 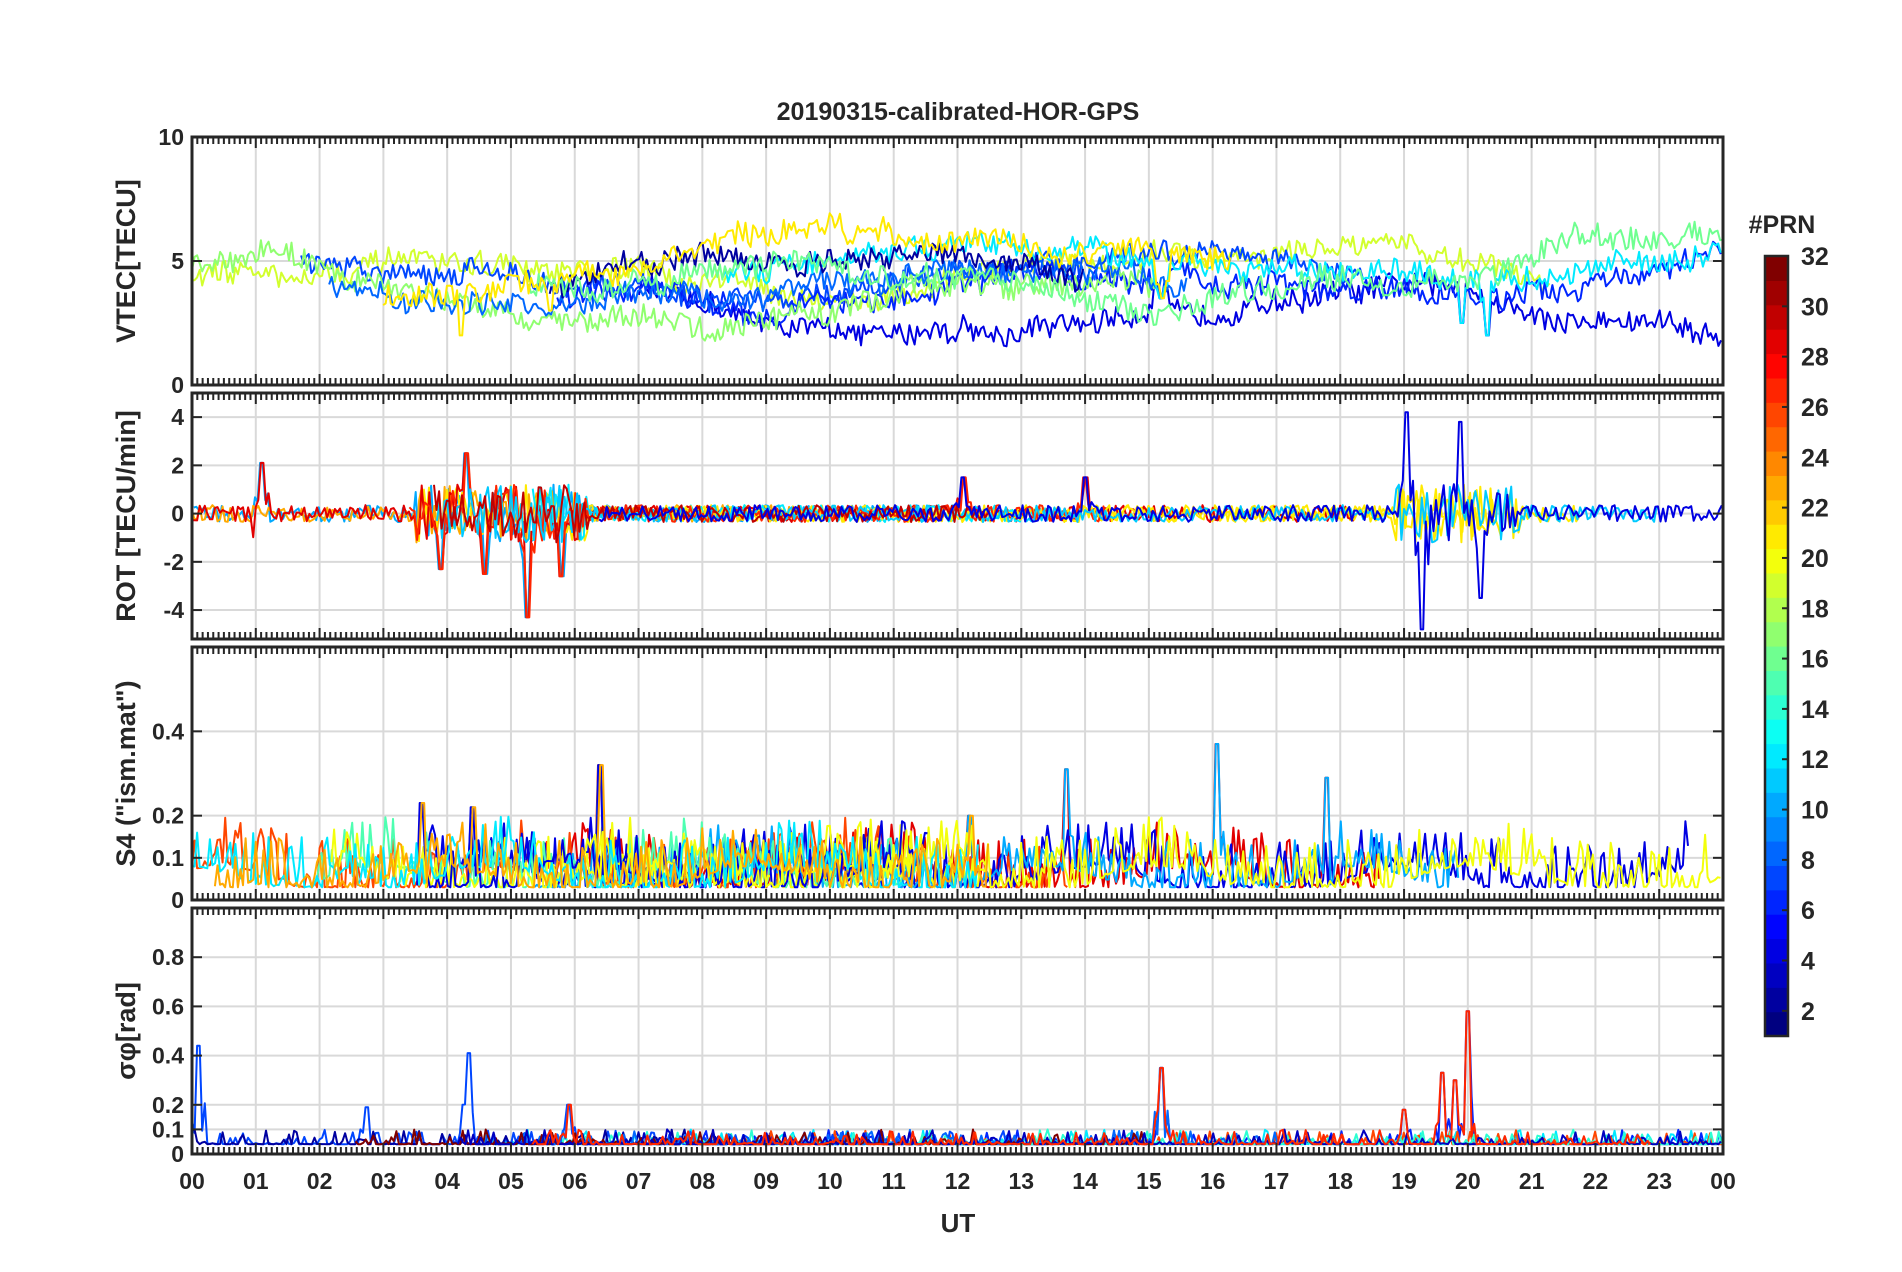 I want to click on y-tick-label: 2, so click(x=177, y=465).